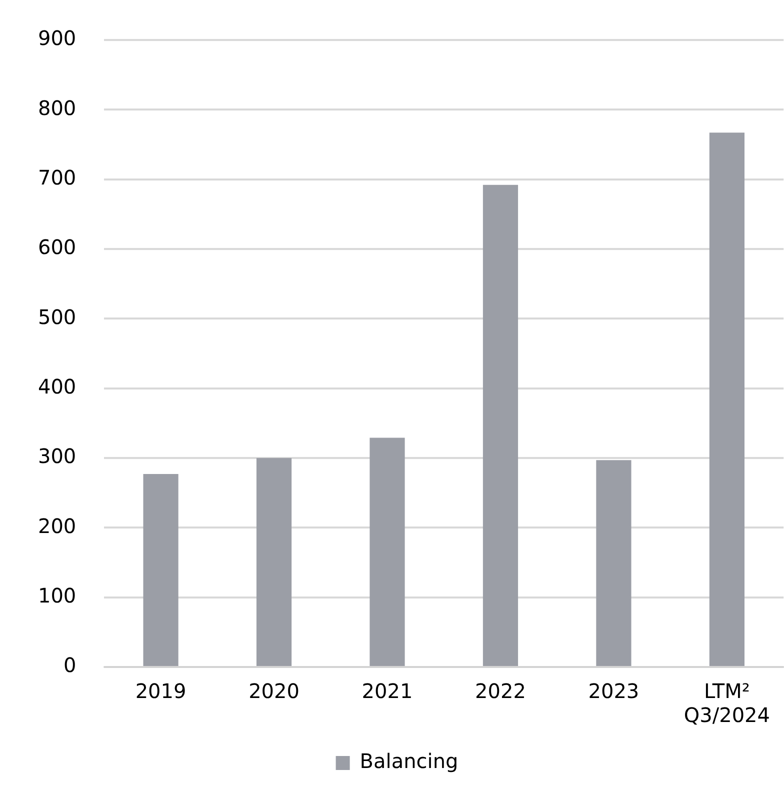 This screenshot has height=793, width=784. What do you see at coordinates (160, 691) in the screenshot?
I see `x-tick-label: 2019` at bounding box center [160, 691].